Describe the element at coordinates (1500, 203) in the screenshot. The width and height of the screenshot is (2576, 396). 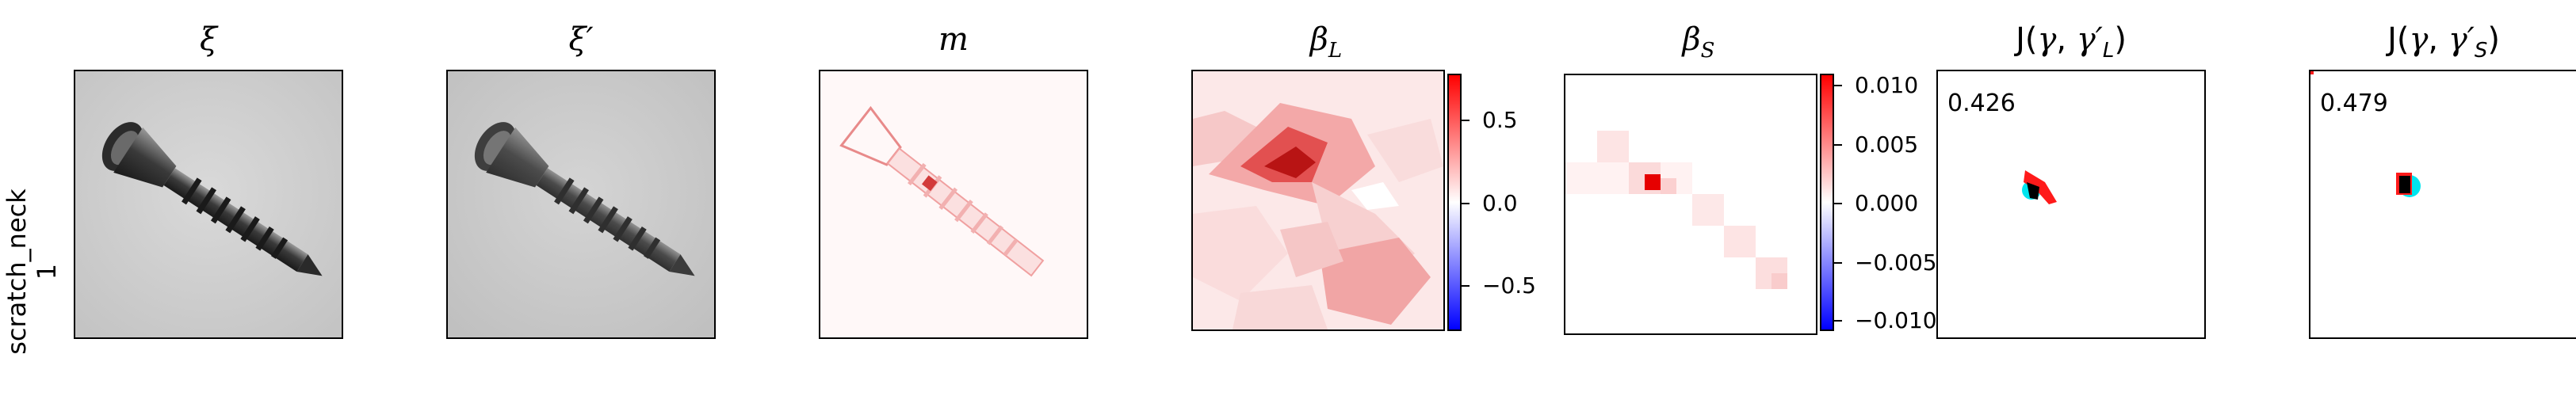
I see `cbar-L-label-2: 0.0` at that location.